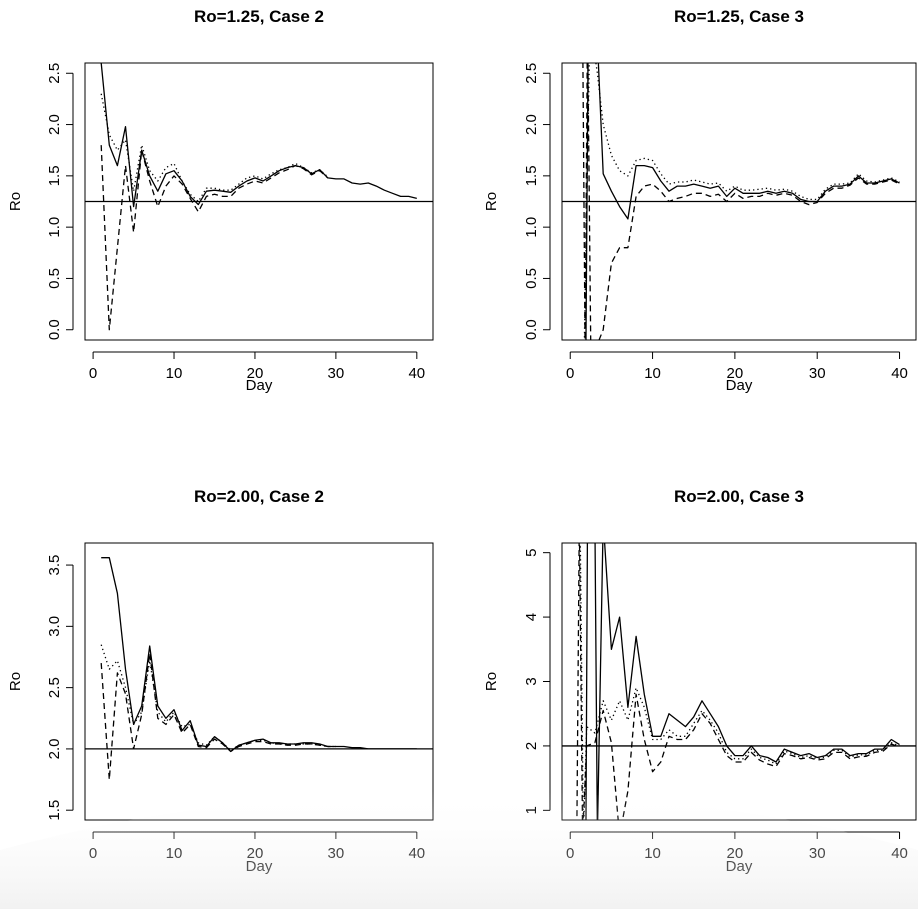 The height and width of the screenshot is (909, 918). Describe the element at coordinates (531, 617) in the screenshot. I see `y-tick-label: 4` at that location.